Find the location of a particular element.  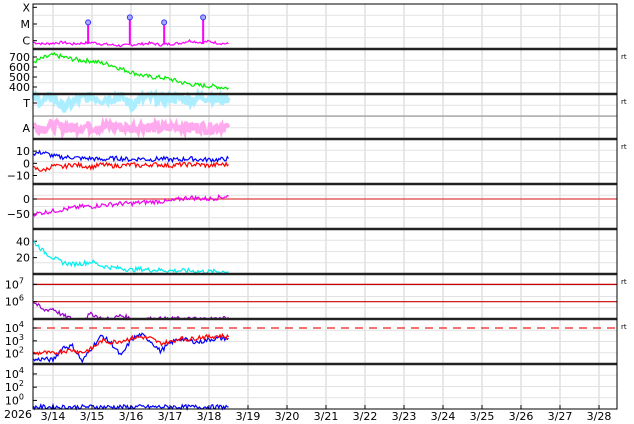

y-tick-label: 10⁷ is located at coordinates (14, 283).